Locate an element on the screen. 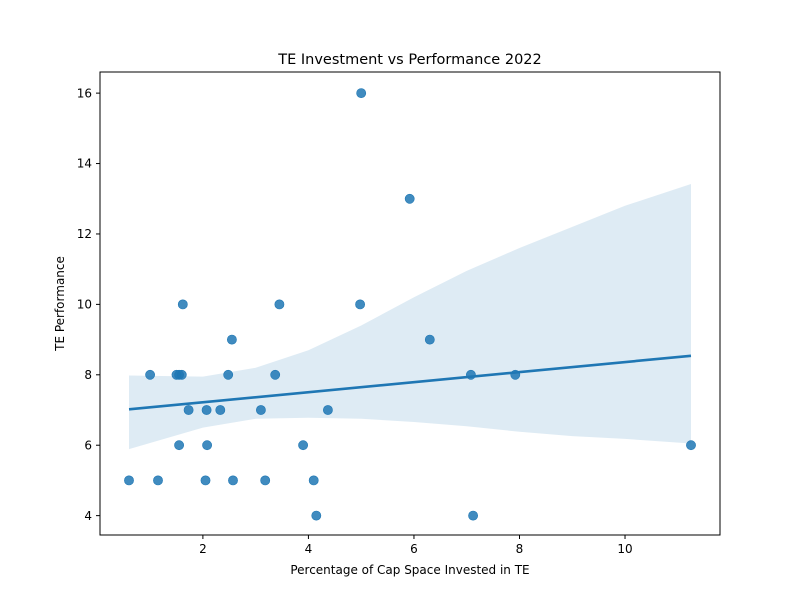  y-tick-label: 8 is located at coordinates (88, 375).